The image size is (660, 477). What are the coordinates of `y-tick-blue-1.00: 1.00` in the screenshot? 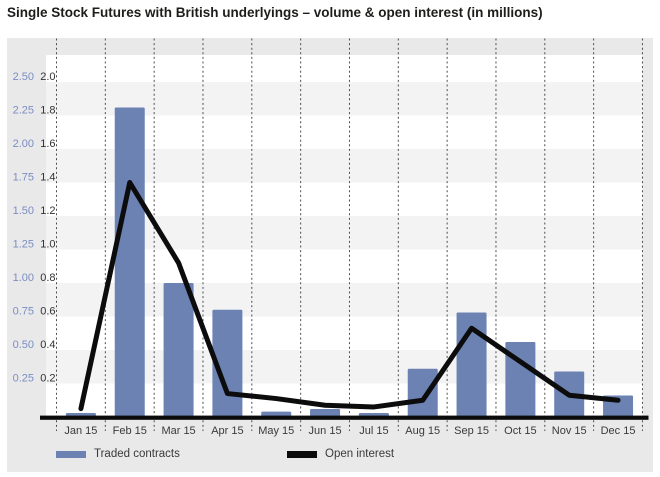 It's located at (23, 278).